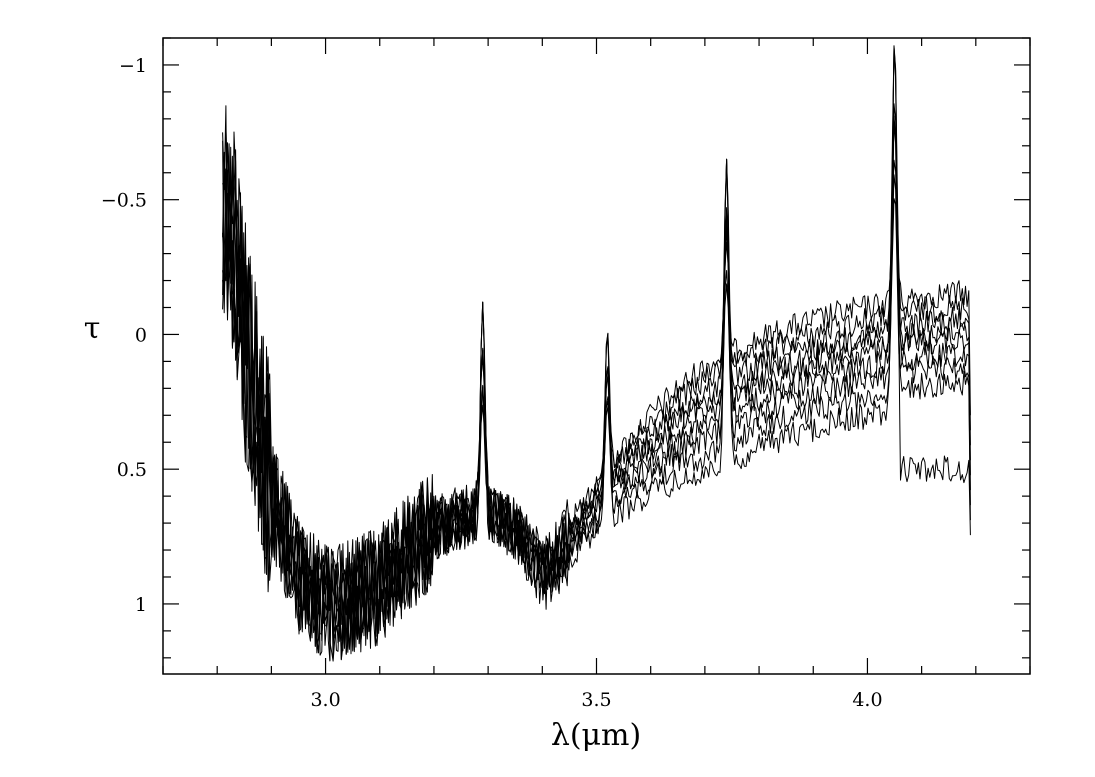 The height and width of the screenshot is (777, 1095). Describe the element at coordinates (124, 201) in the screenshot. I see `y-tick-label: −0.5` at that location.